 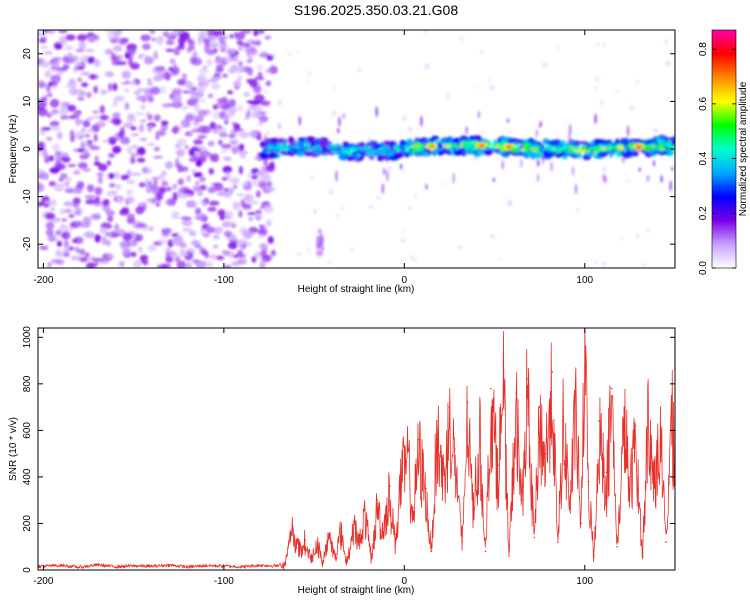 I want to click on spectrogram-y-axis-label: Frequency (Hz), so click(x=13, y=149).